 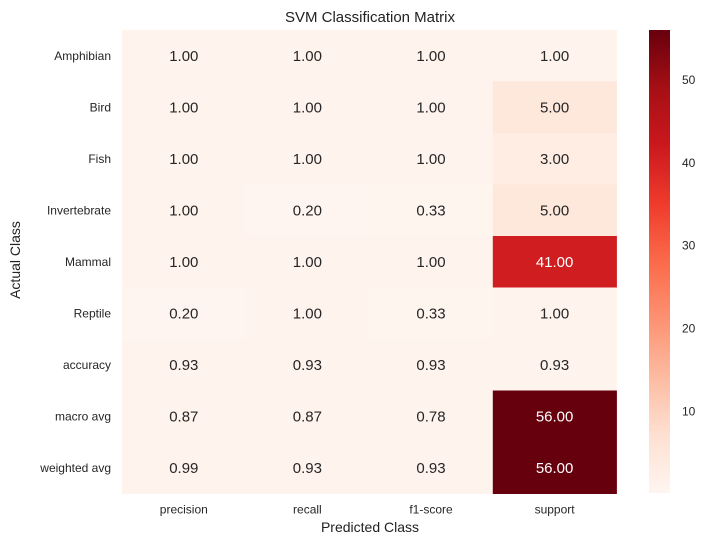 What do you see at coordinates (689, 412) in the screenshot?
I see `colorbar-tick-label: 10` at bounding box center [689, 412].